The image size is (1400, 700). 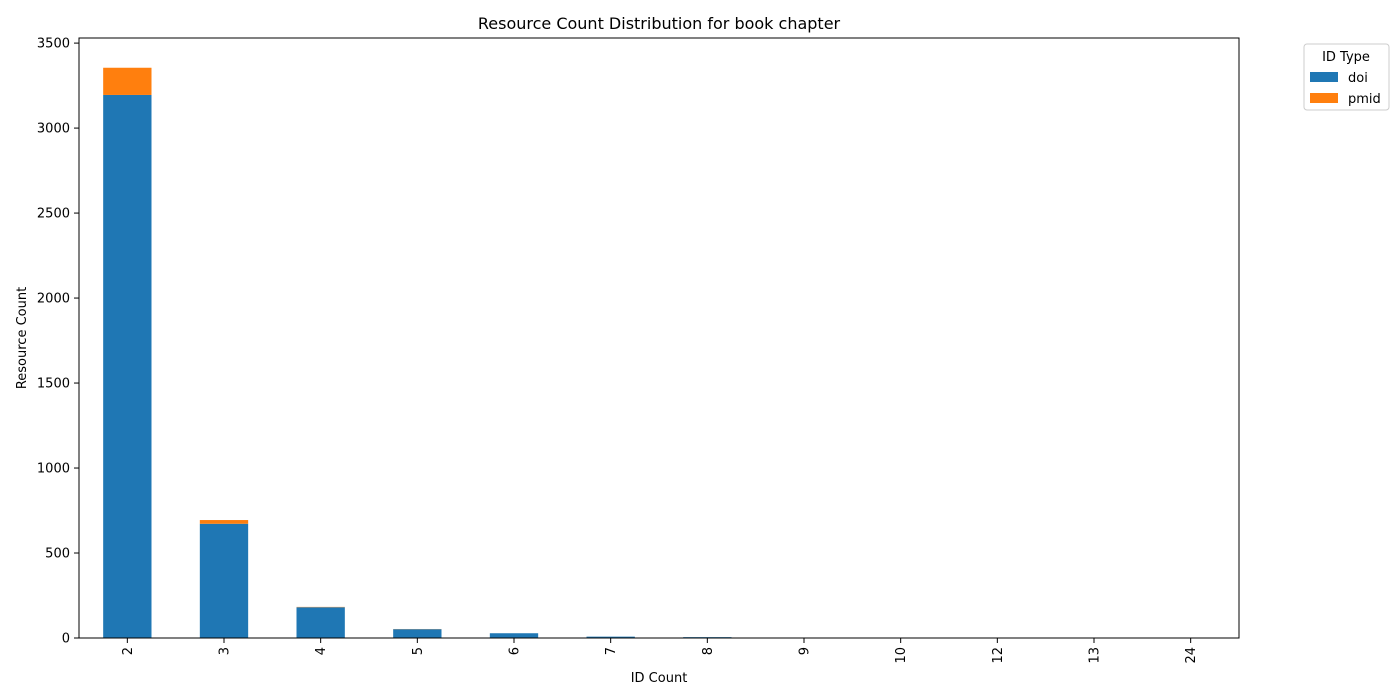 I want to click on y-tick-label: 1000, so click(x=53, y=469).